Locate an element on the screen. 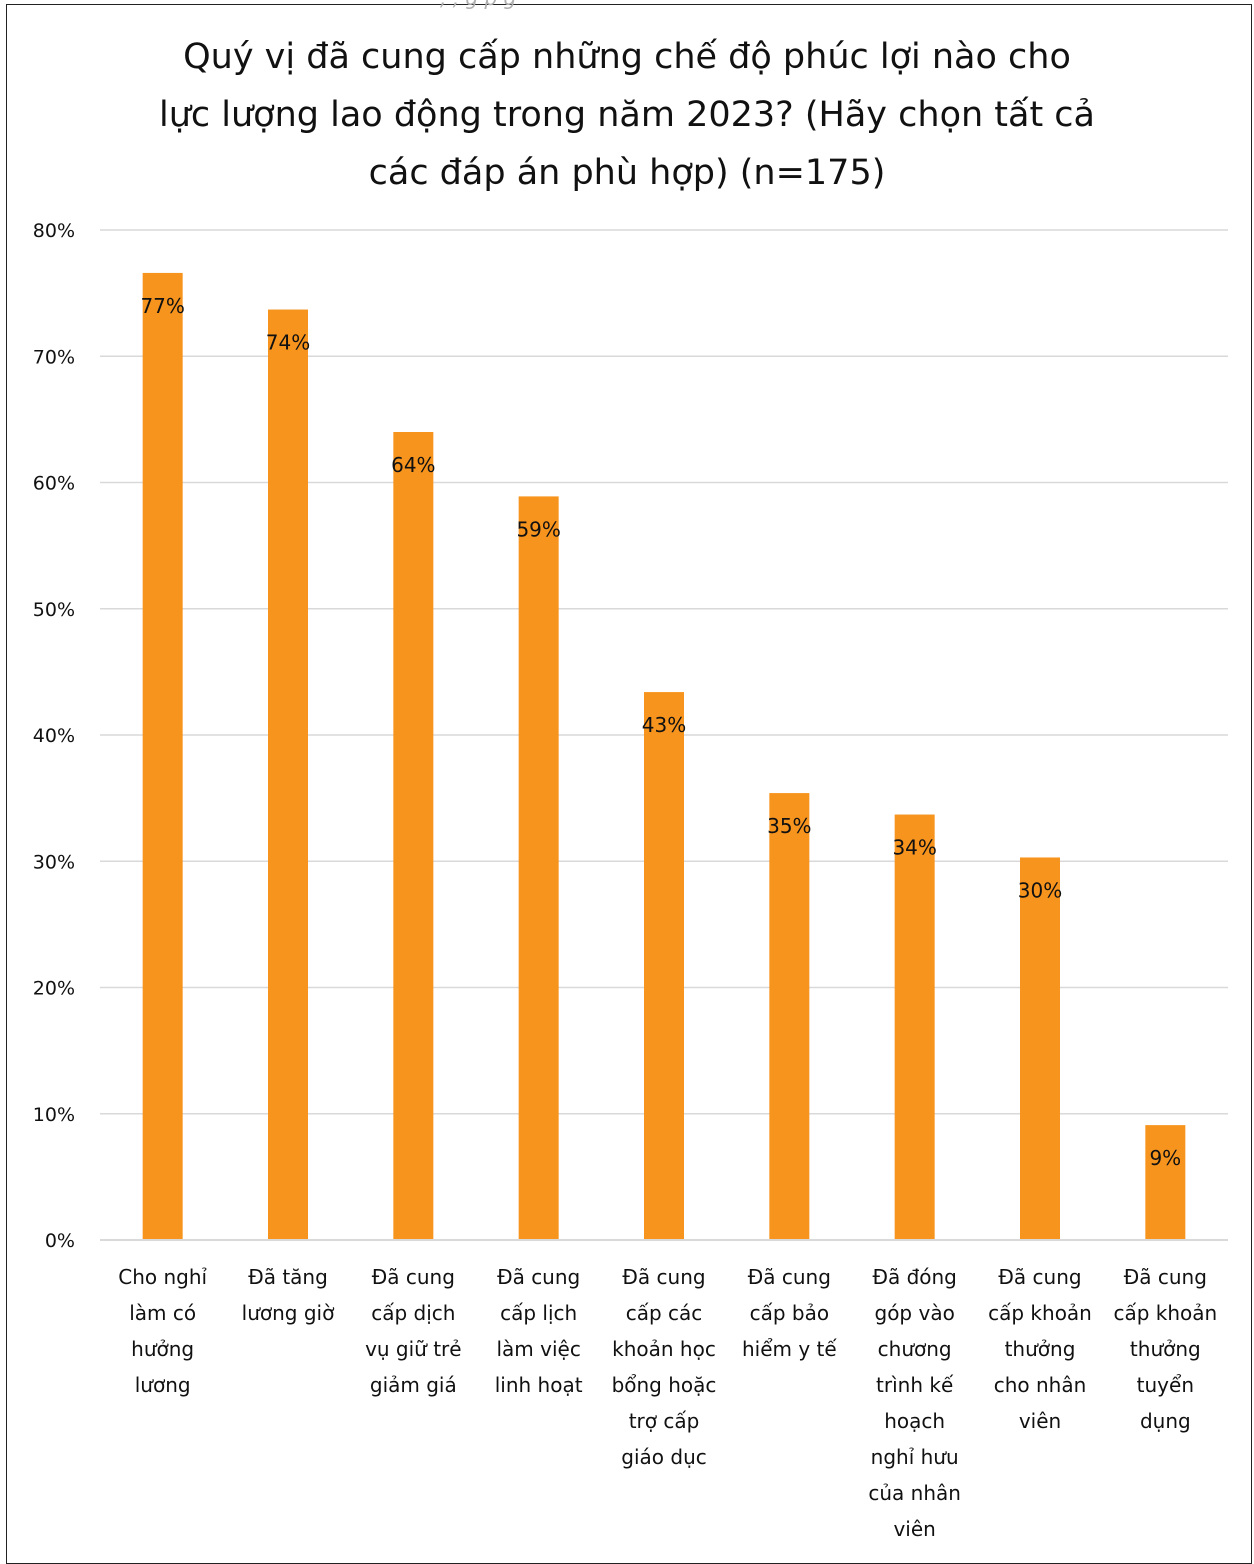  y-tick-label: 10% is located at coordinates (54, 1115).